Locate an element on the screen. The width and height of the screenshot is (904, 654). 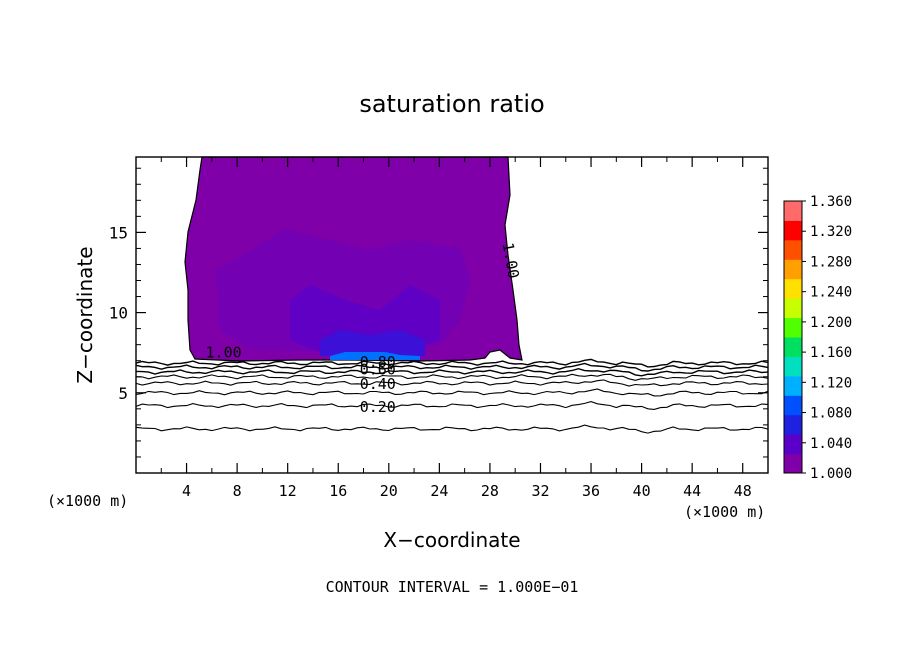
x-unit-left: (×1000 m) is located at coordinates (87, 501).